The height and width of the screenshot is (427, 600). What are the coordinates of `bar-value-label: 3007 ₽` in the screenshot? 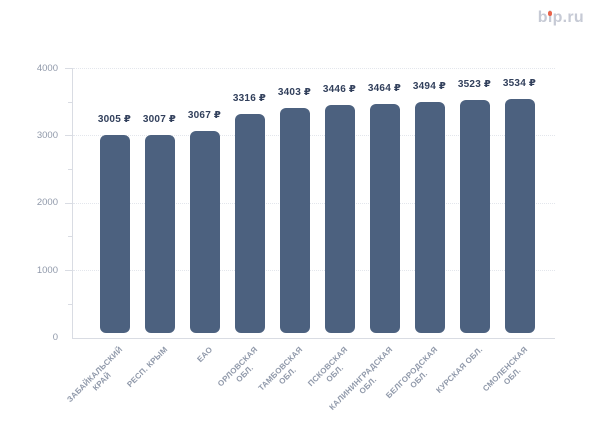 It's located at (159, 119).